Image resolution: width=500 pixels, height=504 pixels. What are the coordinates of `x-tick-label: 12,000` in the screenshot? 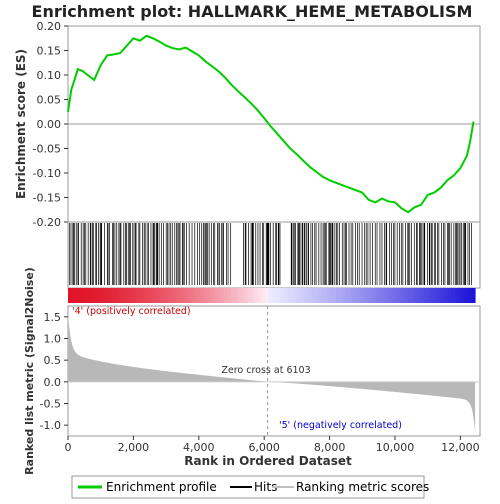 It's located at (460, 447).